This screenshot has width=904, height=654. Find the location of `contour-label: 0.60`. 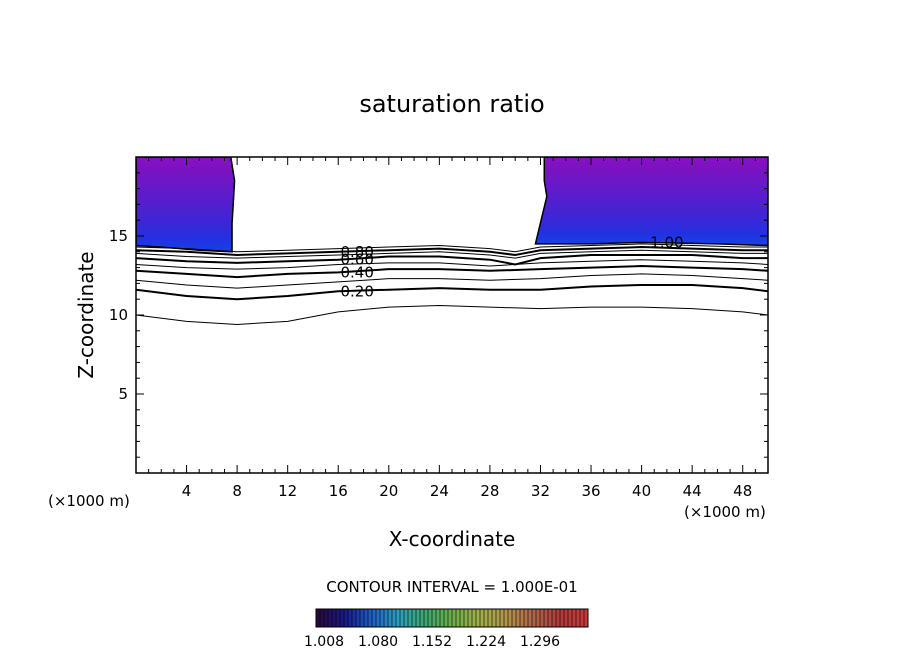

contour-label: 0.60 is located at coordinates (356, 260).